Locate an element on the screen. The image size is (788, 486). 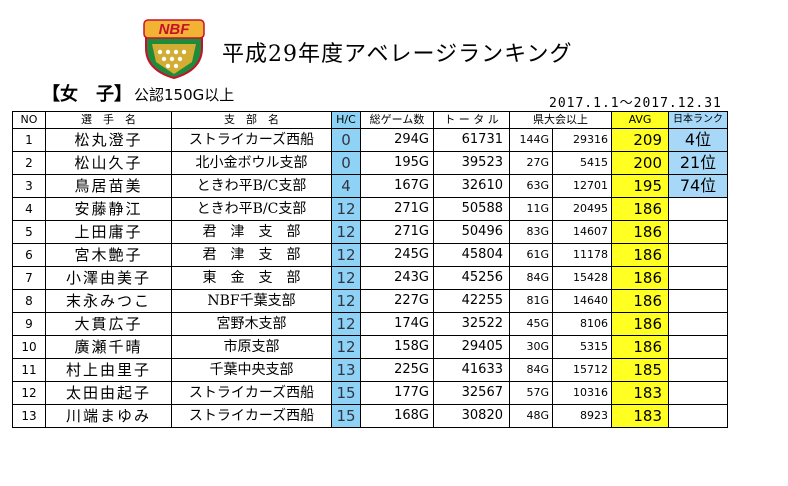
cell-games: 177G is located at coordinates (397, 393).